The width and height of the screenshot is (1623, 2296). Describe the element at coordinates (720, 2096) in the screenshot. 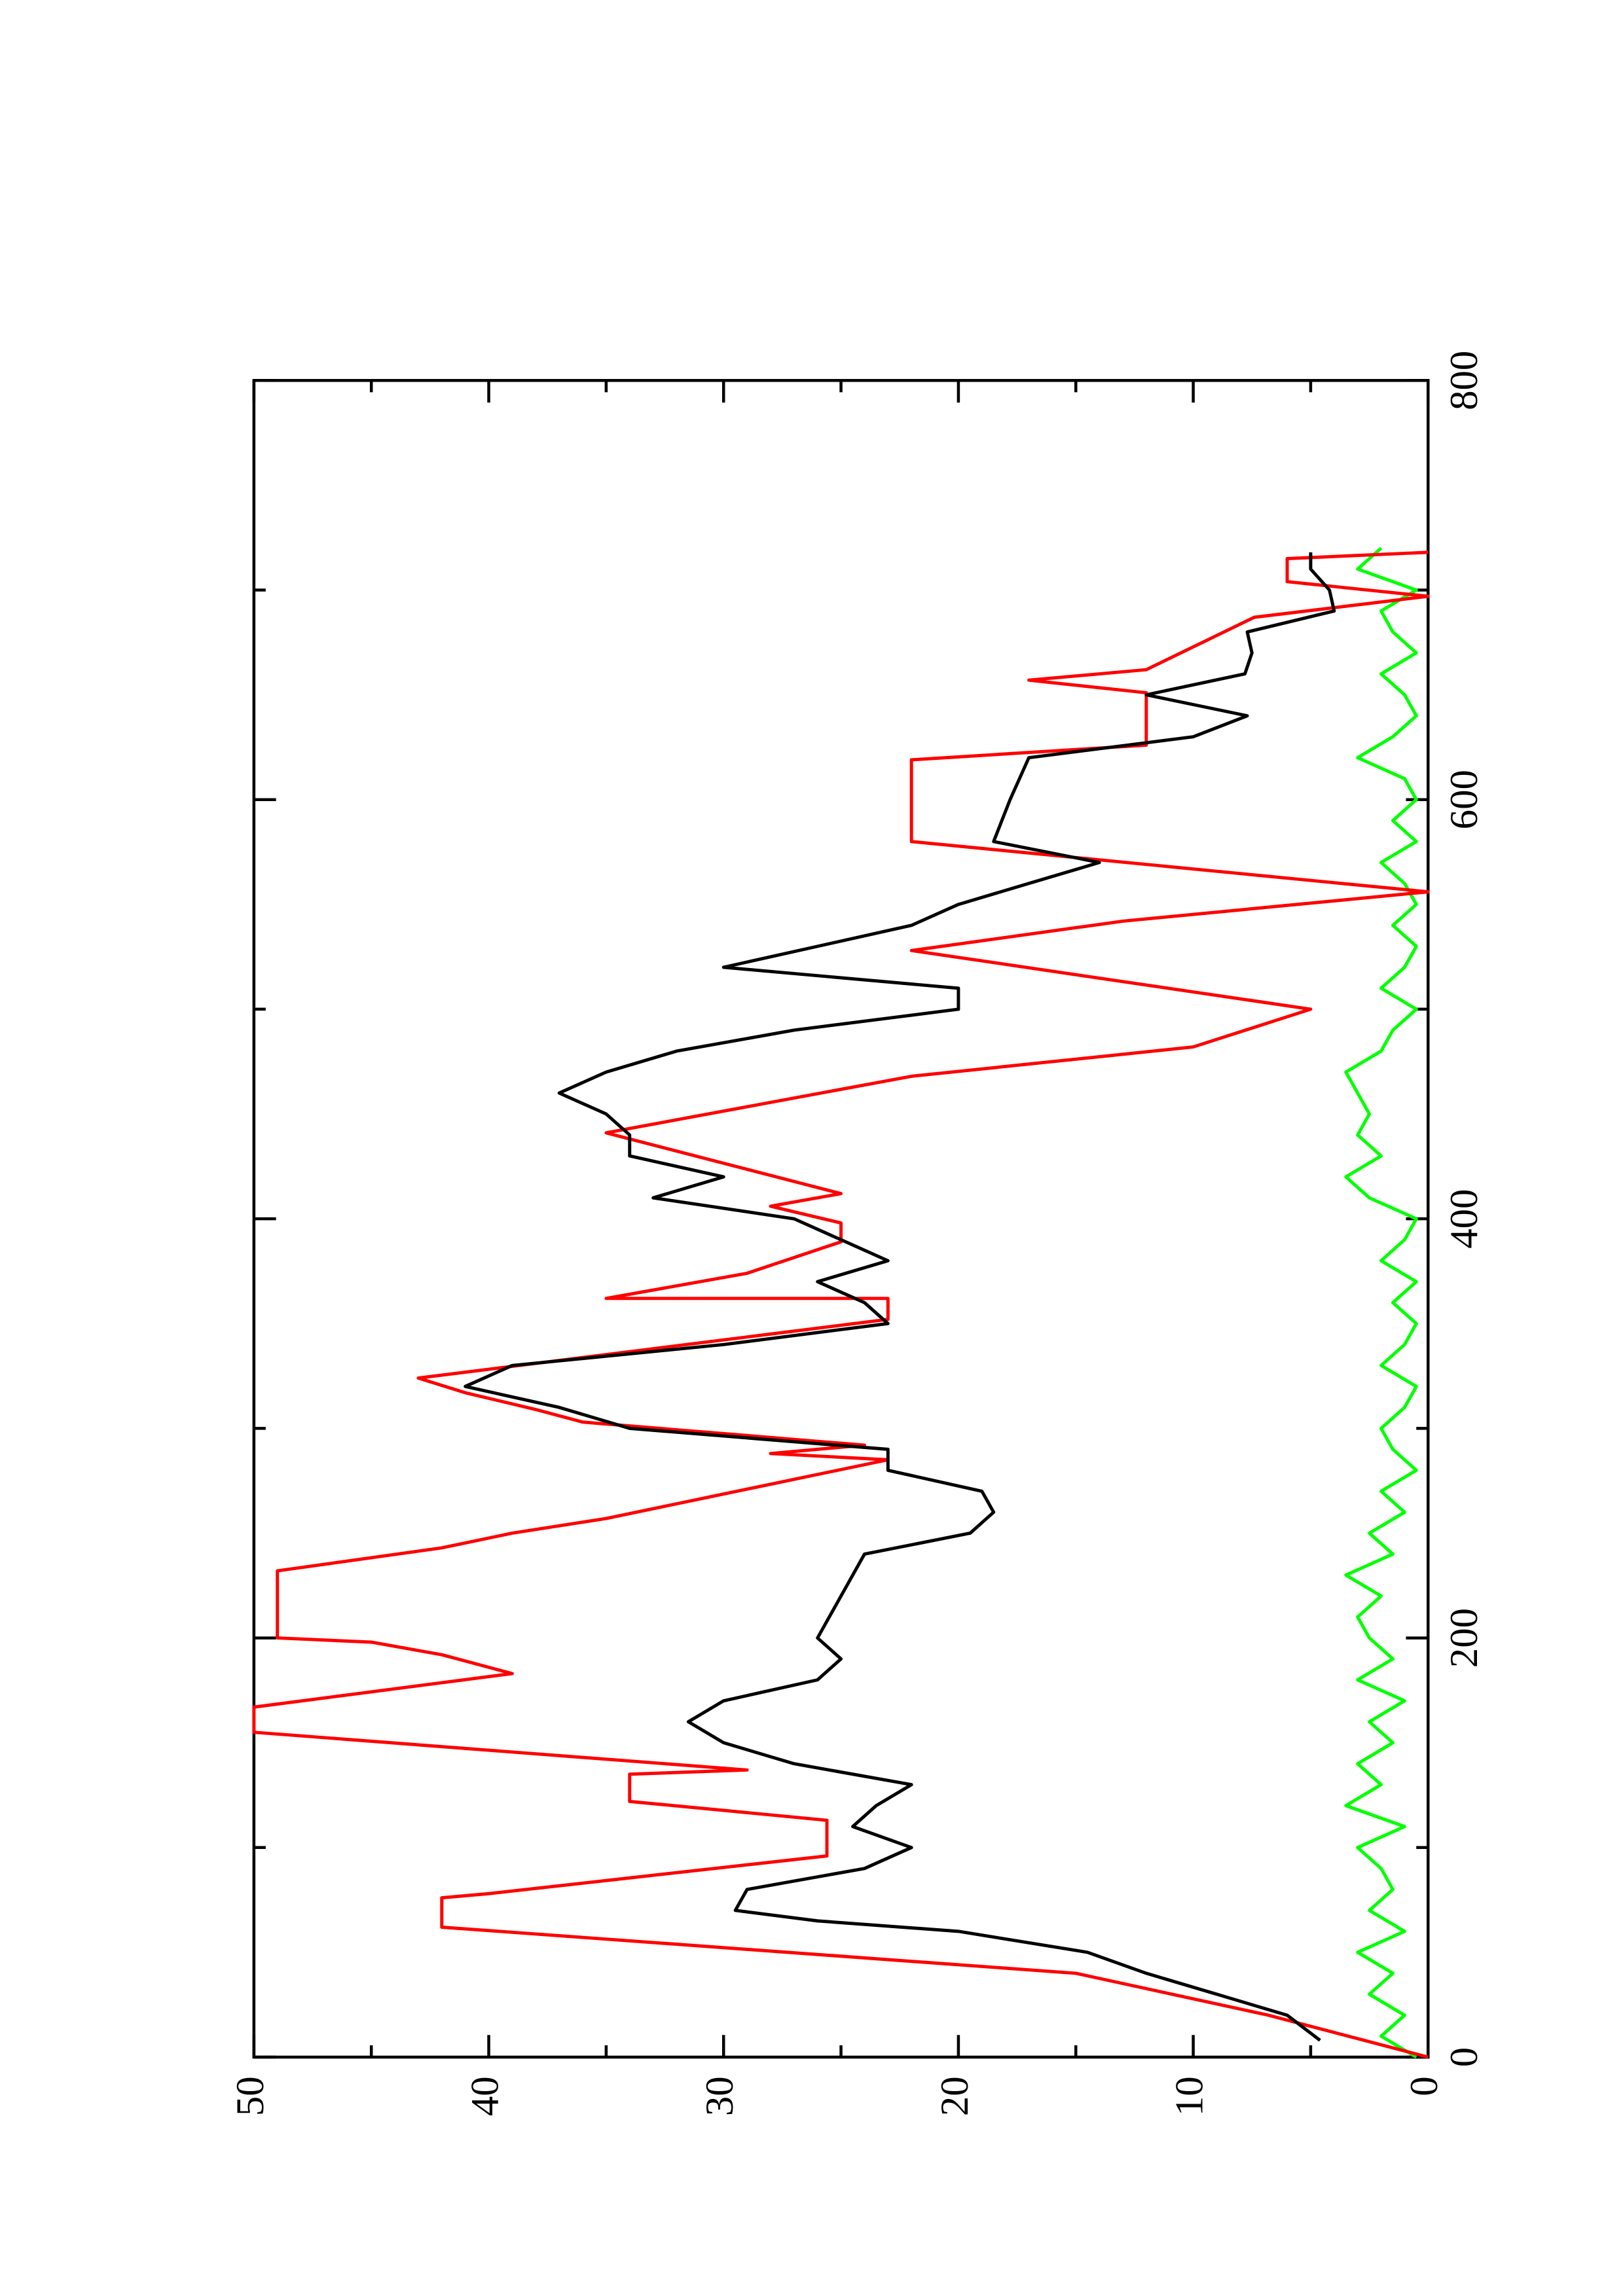

I see `y-tick-label: 30` at that location.